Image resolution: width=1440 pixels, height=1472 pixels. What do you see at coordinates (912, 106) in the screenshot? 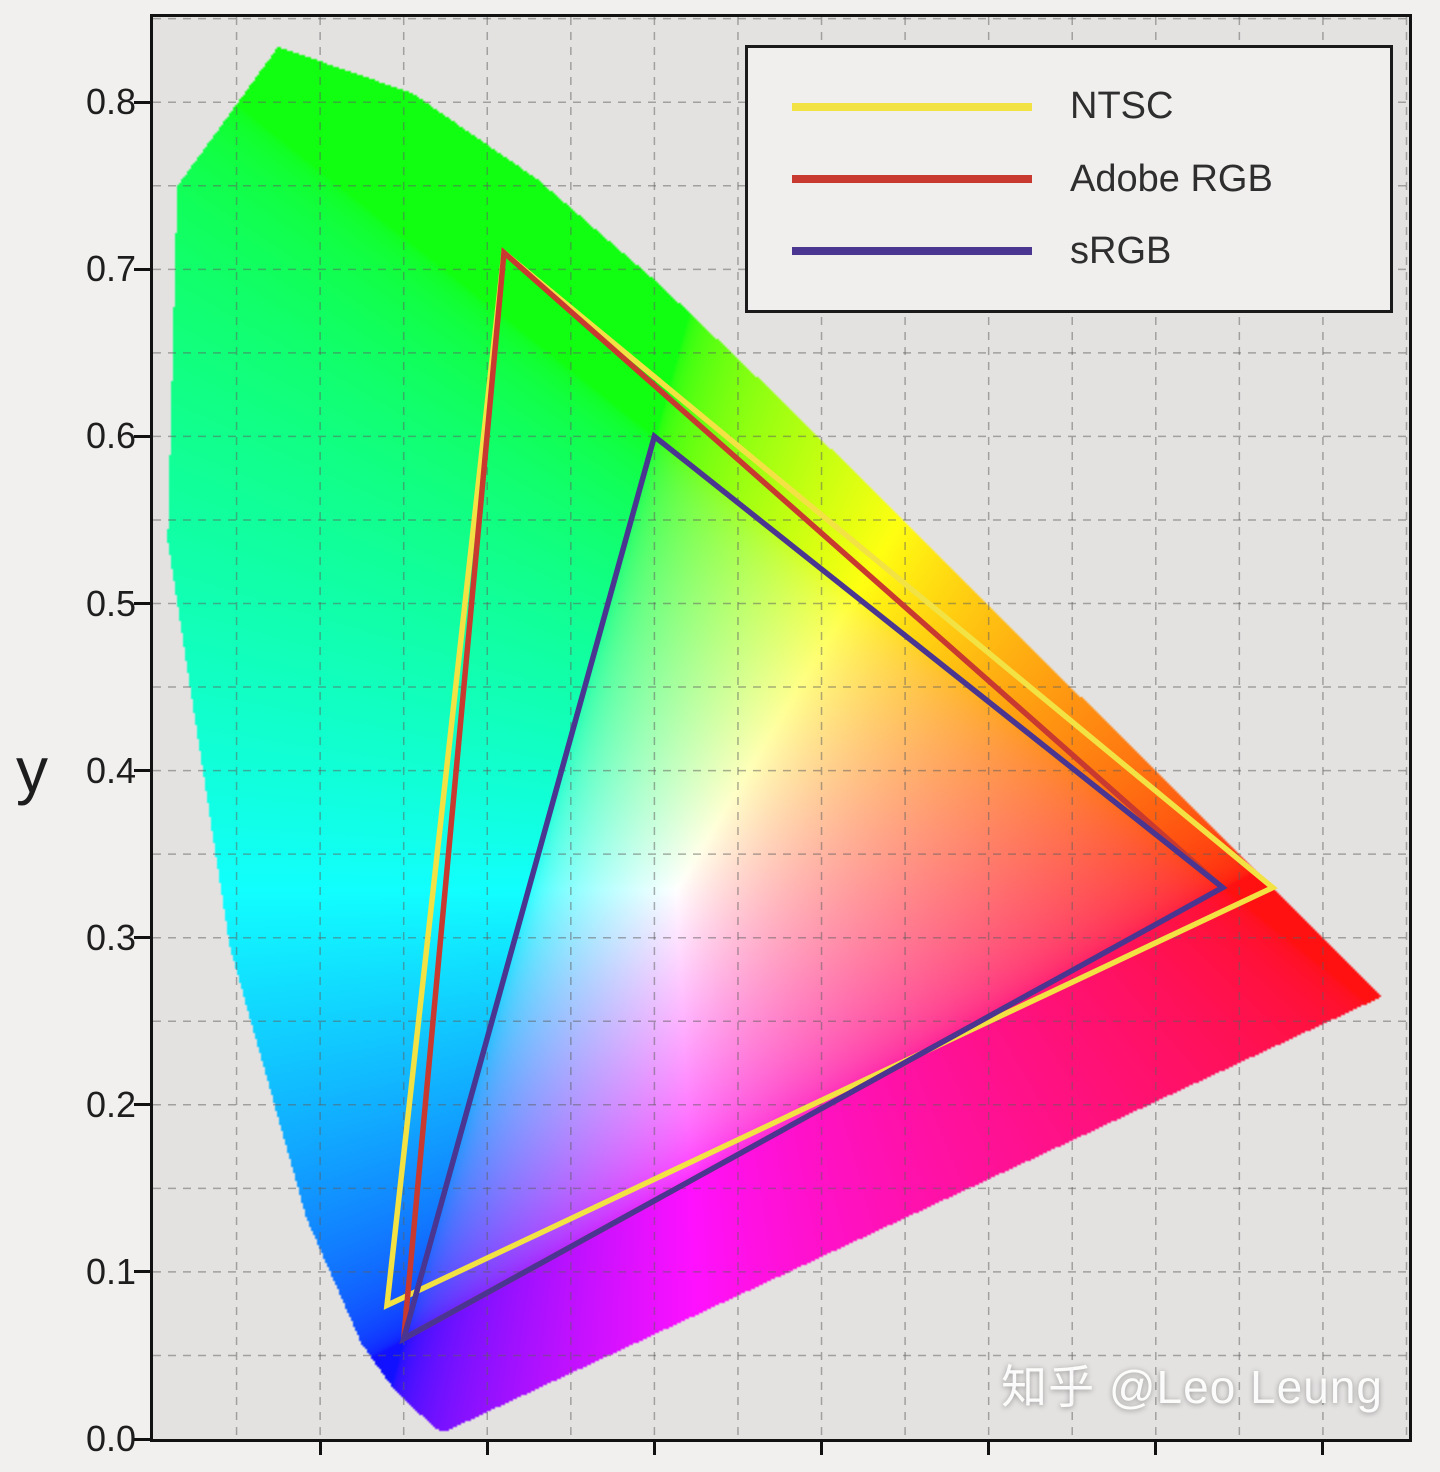
I see `legend-swatch-ntsc` at bounding box center [912, 106].